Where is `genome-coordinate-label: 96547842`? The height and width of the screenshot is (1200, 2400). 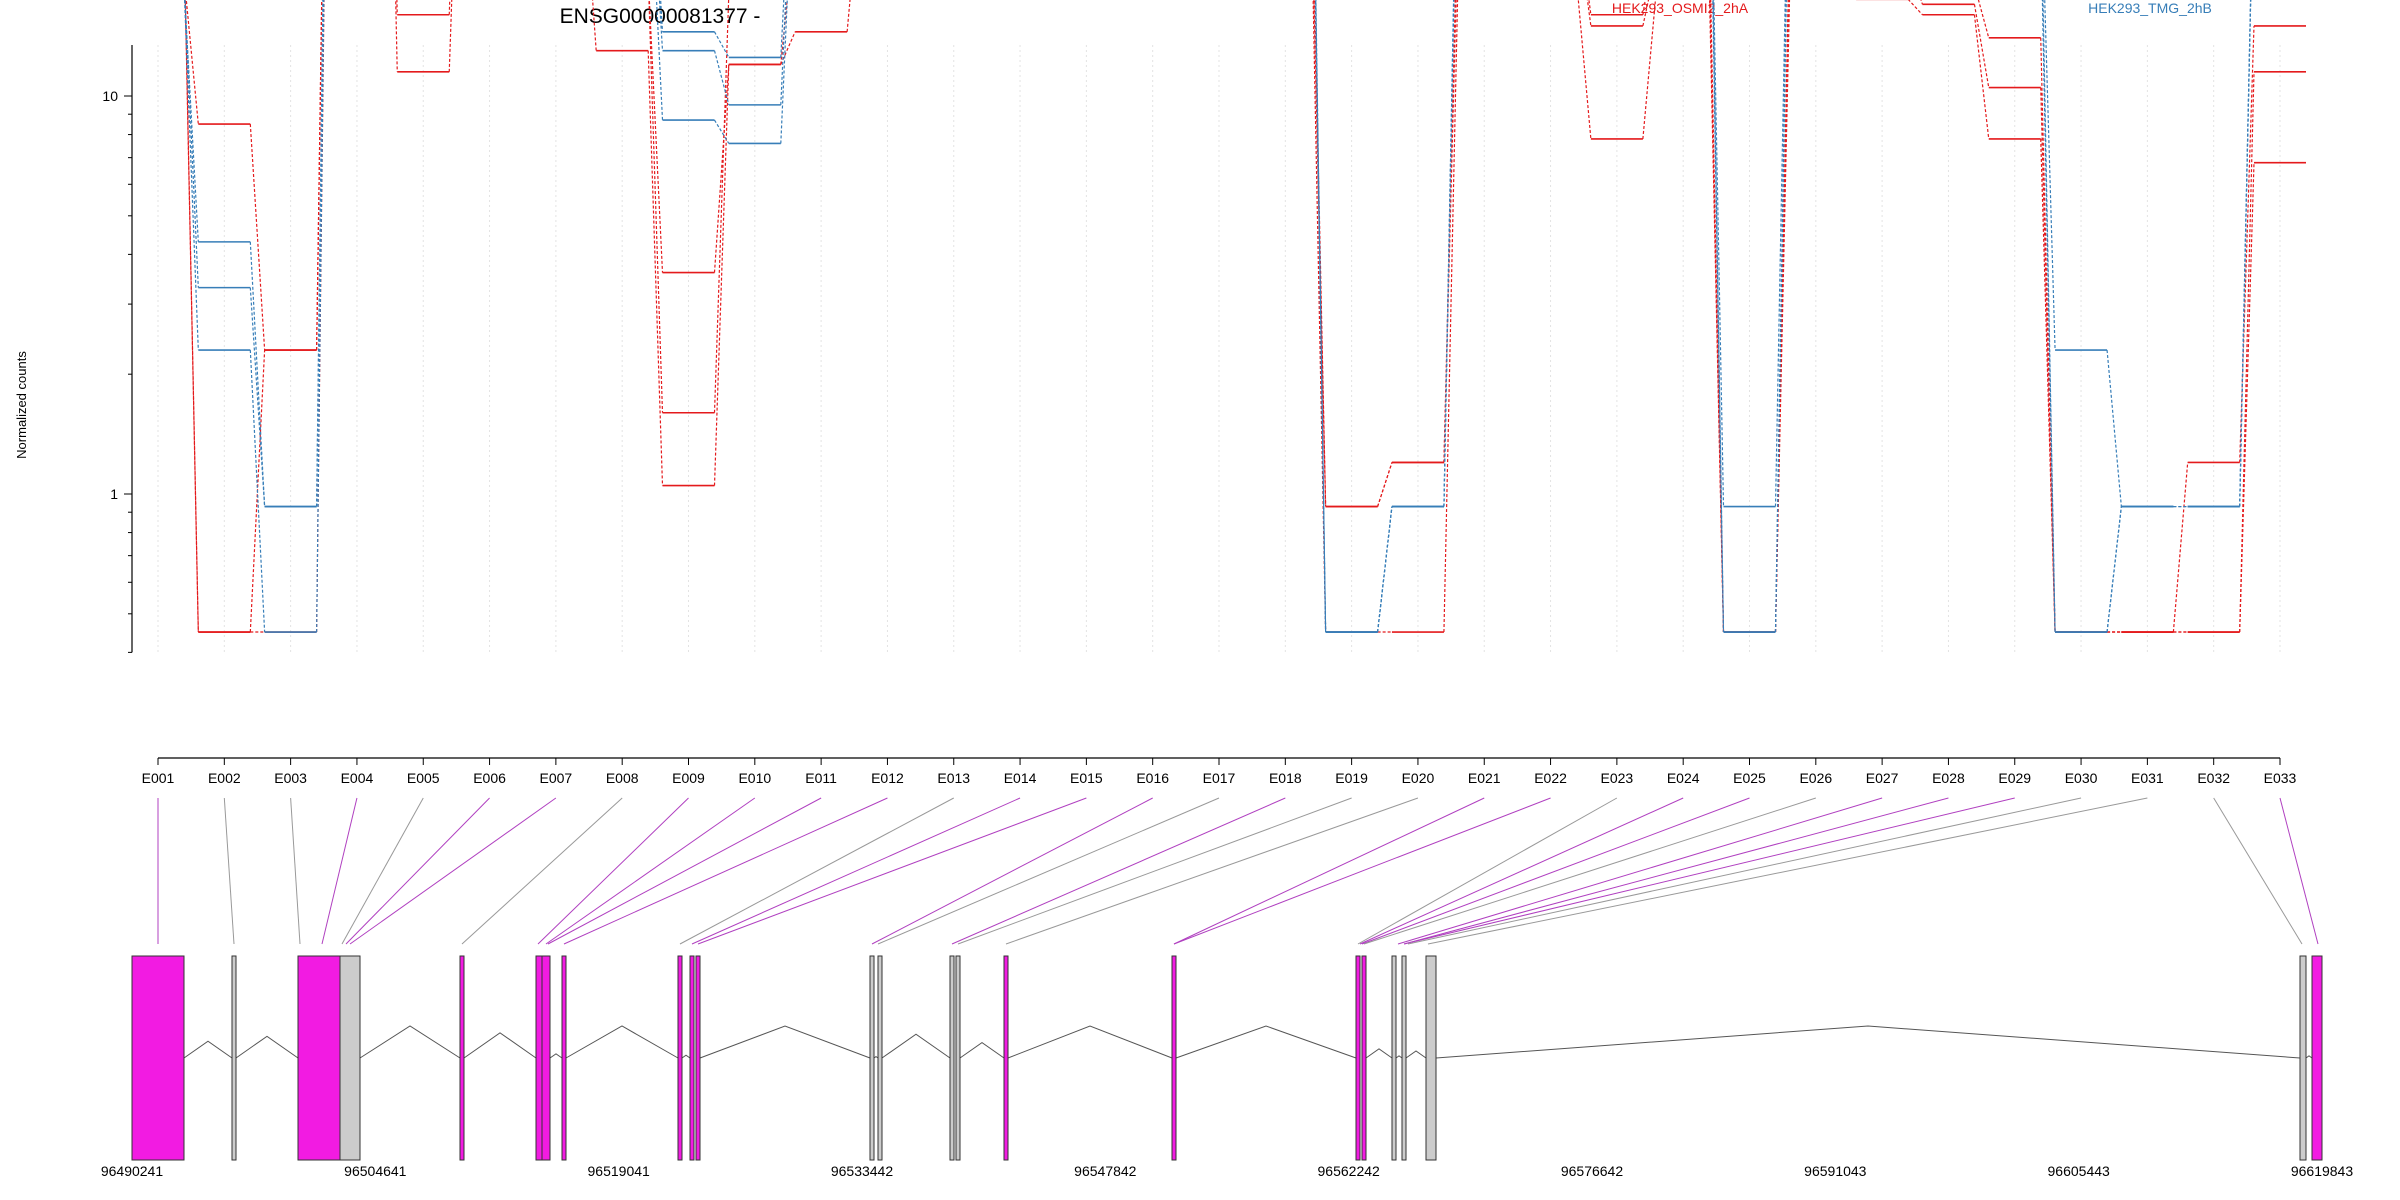
genome-coordinate-label: 96547842 is located at coordinates (1105, 1171).